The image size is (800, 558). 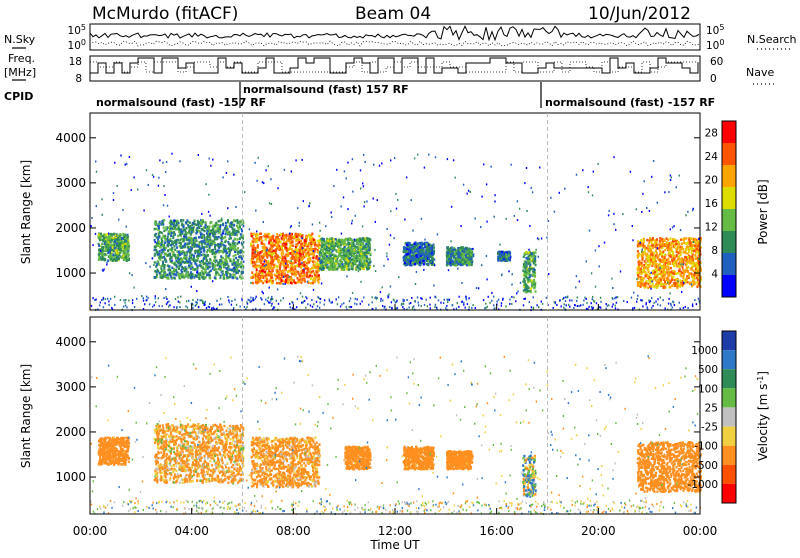 What do you see at coordinates (77, 30) in the screenshot?
I see `nsky-tick-top: 105` at bounding box center [77, 30].